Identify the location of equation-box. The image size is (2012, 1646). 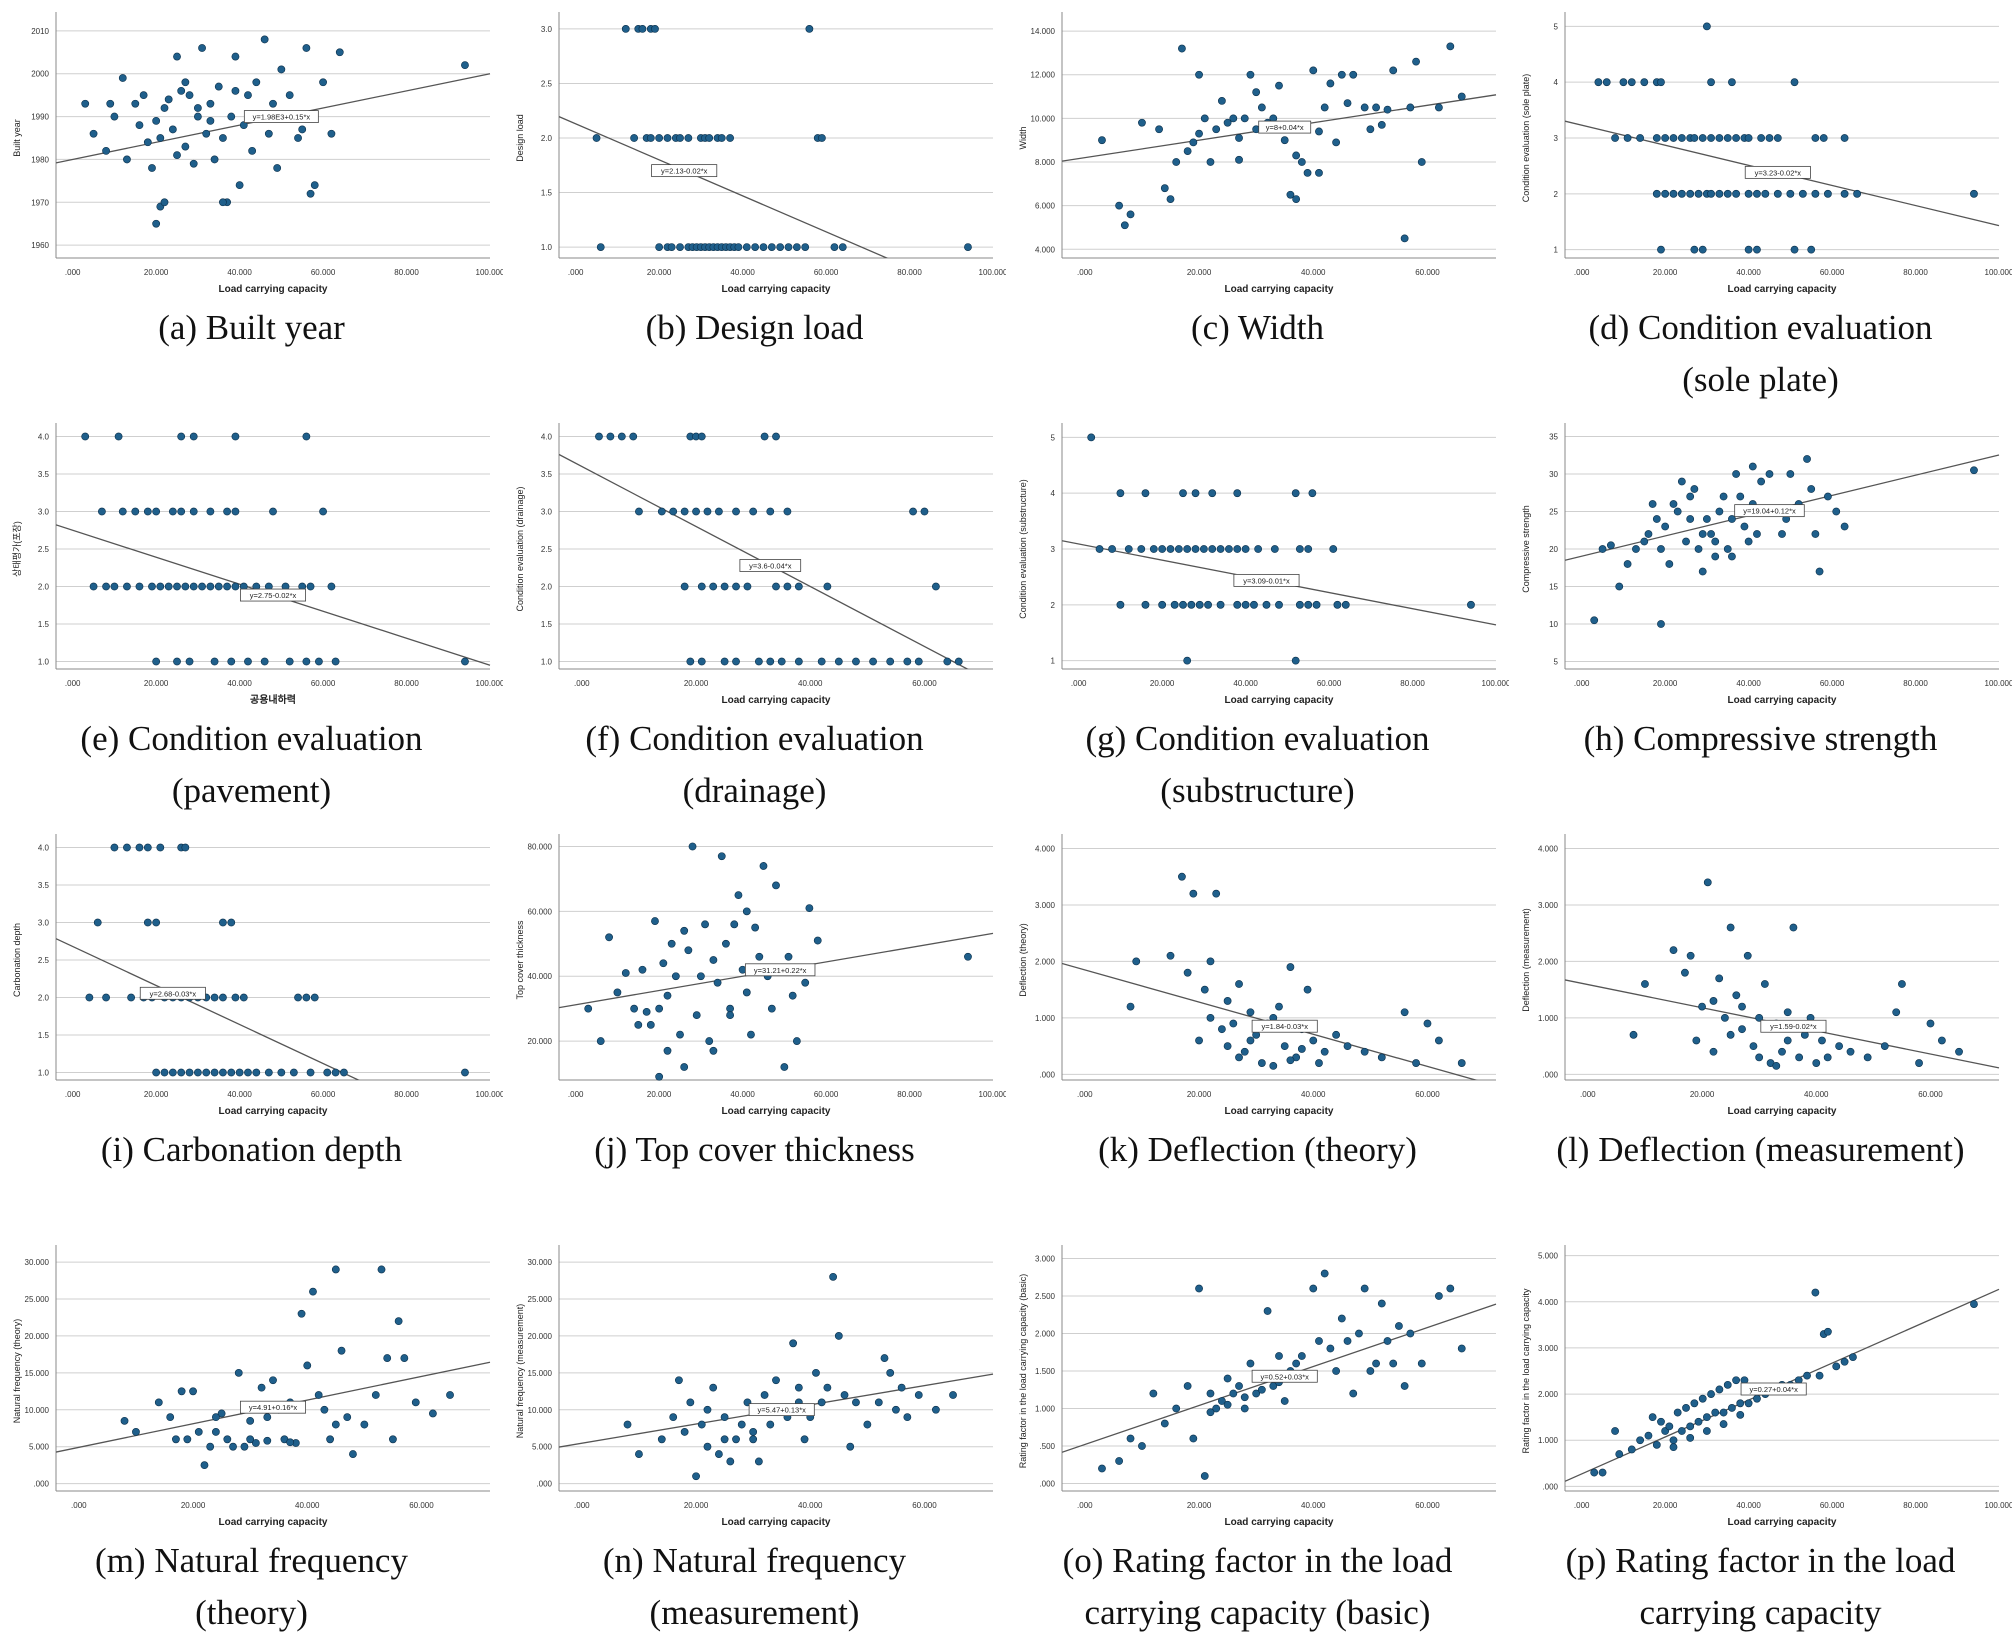
(1793, 1026).